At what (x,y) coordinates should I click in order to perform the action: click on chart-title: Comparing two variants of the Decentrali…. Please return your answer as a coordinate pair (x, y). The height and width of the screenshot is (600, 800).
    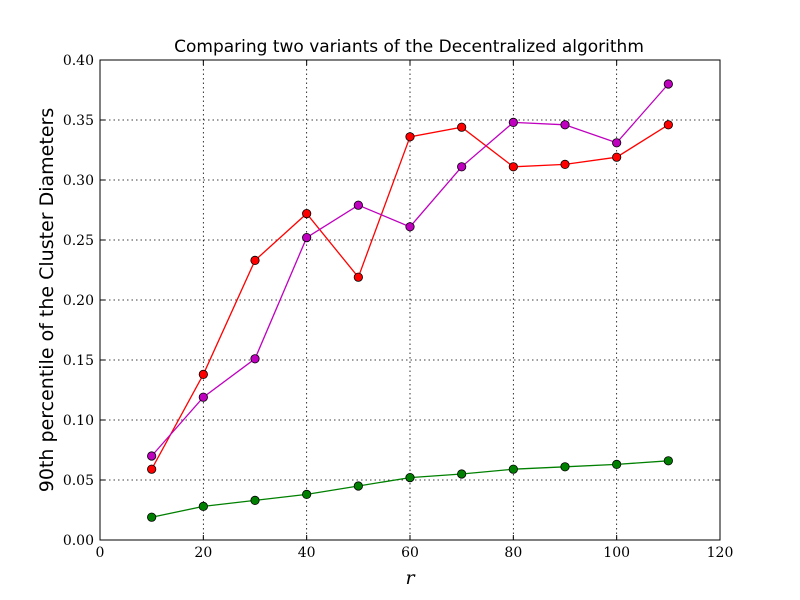
    Looking at the image, I should click on (409, 47).